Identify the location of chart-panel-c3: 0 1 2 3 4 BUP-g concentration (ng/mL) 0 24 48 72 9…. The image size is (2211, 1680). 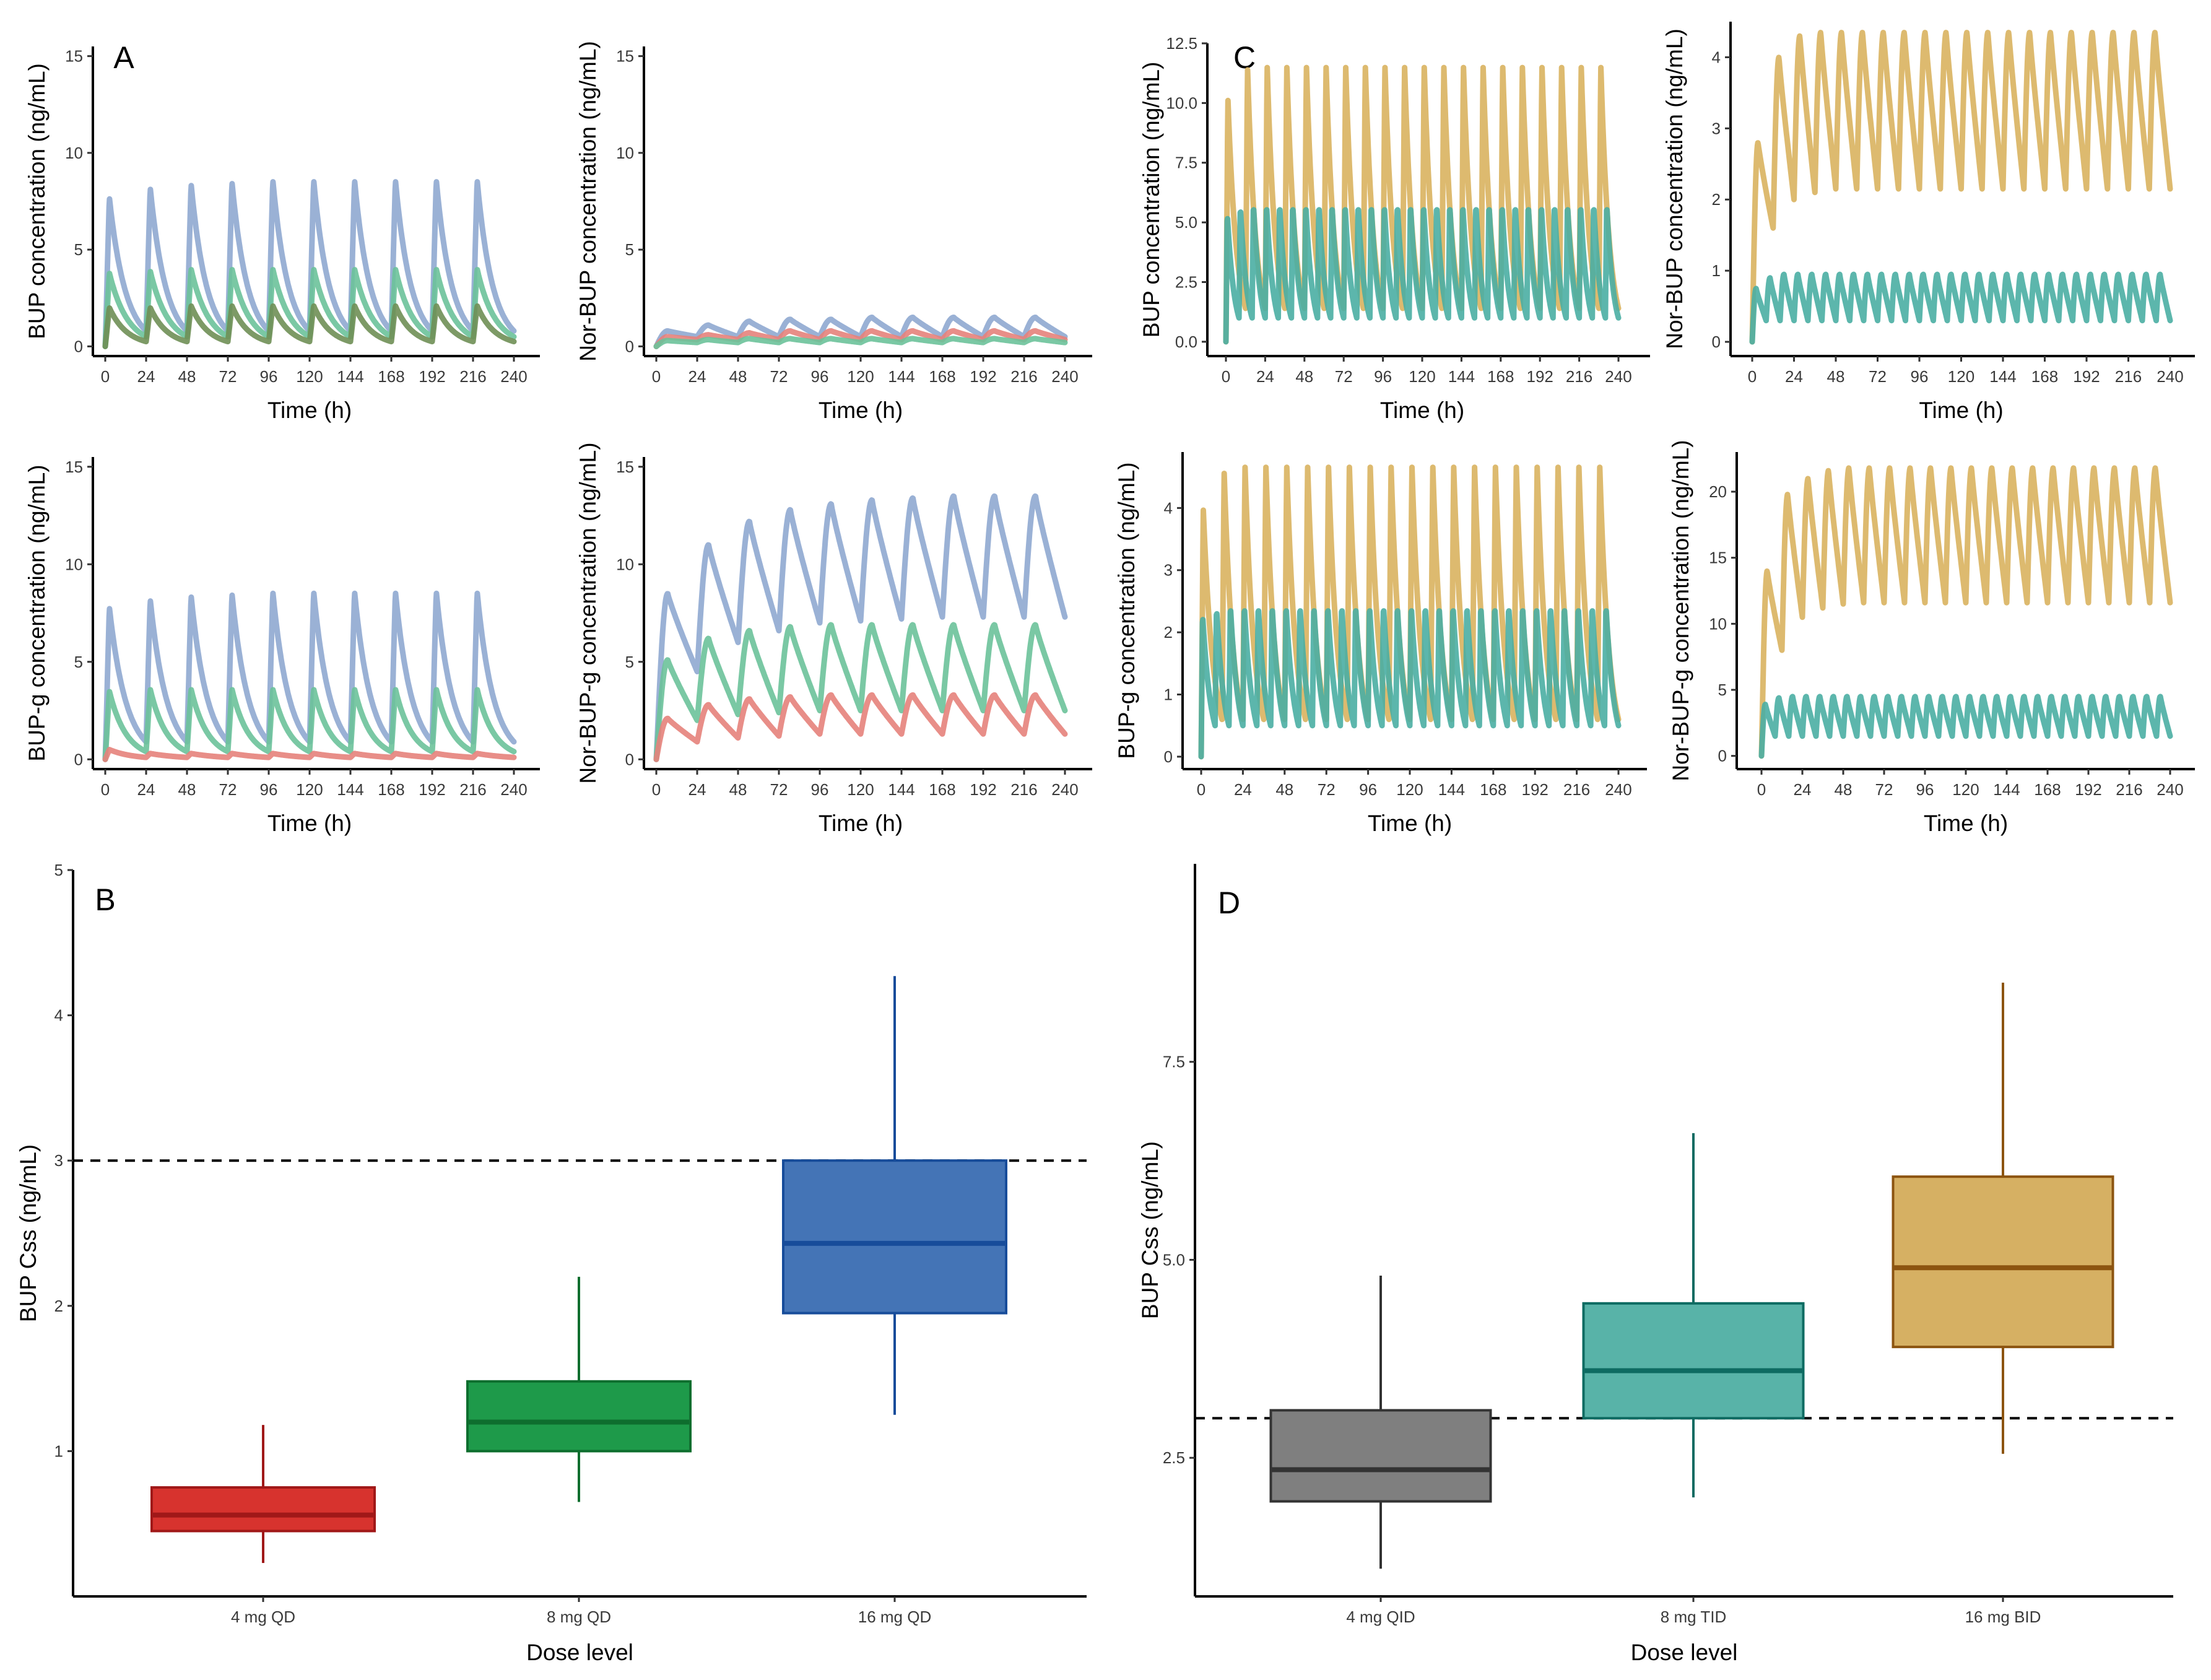
(1381, 644).